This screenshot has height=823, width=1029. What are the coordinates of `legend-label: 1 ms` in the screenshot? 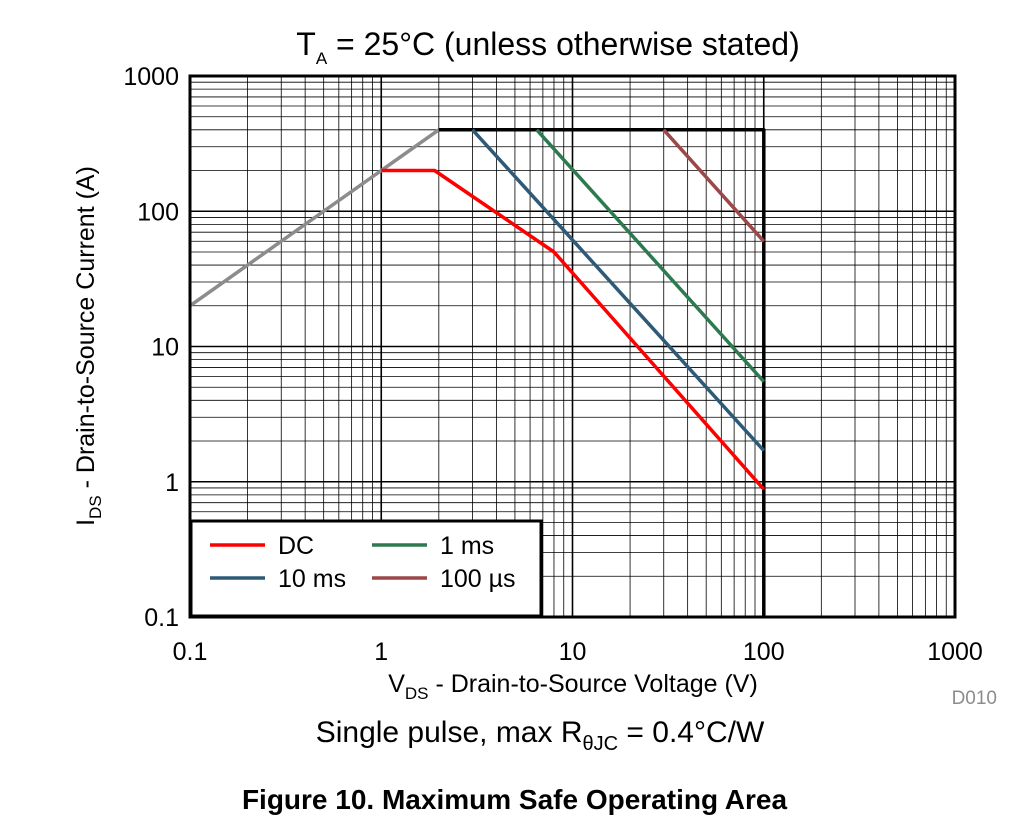 It's located at (467, 546).